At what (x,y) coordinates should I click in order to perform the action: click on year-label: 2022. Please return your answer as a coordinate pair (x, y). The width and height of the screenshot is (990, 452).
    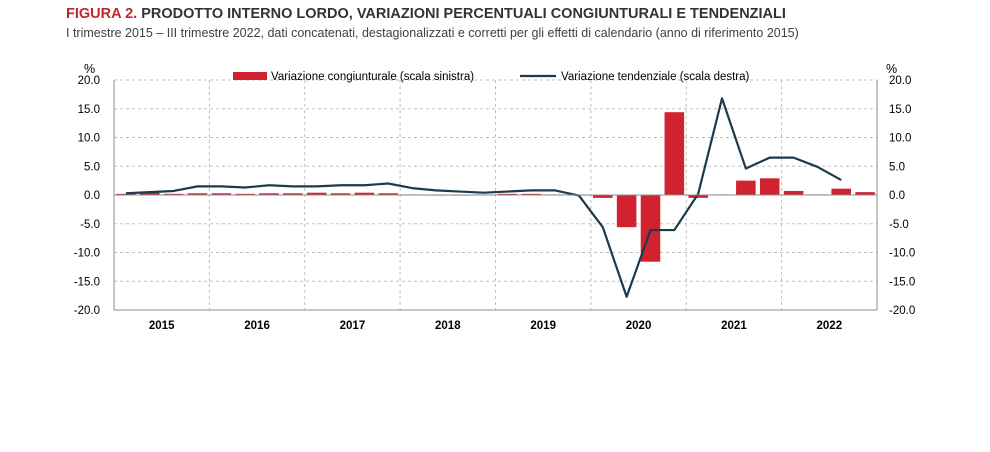
    Looking at the image, I should click on (830, 326).